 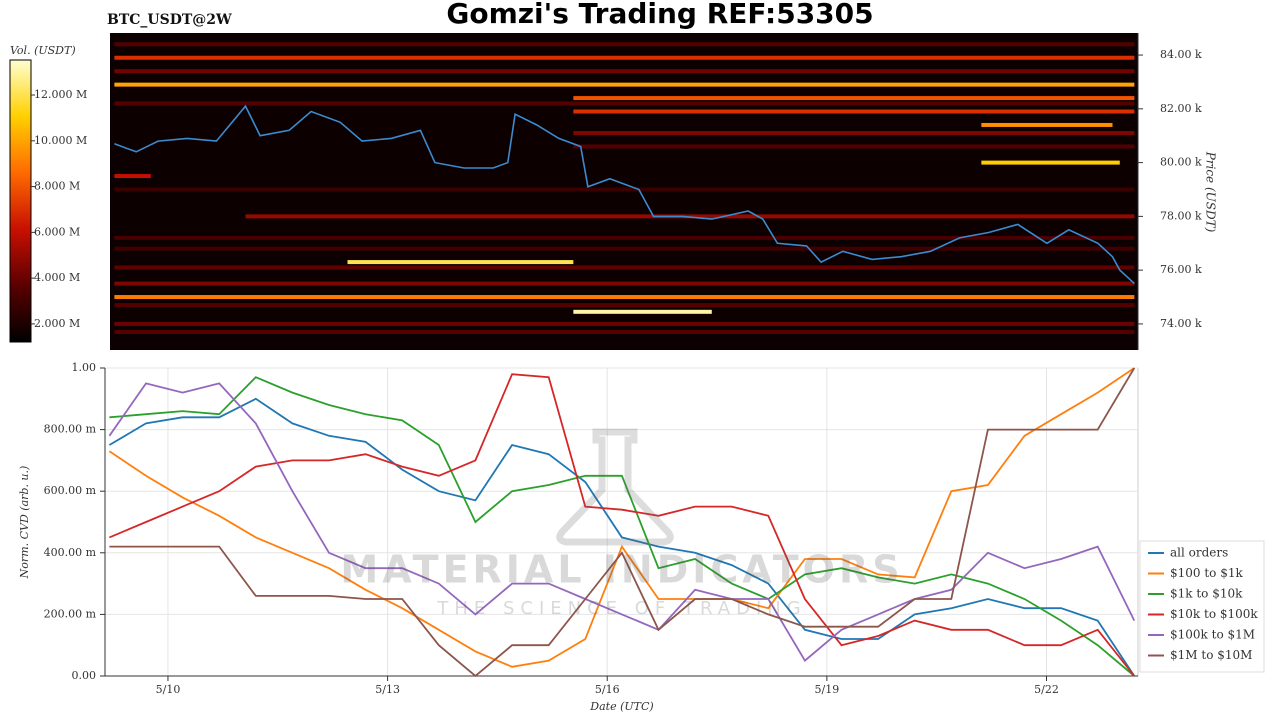 What do you see at coordinates (621, 608) in the screenshot?
I see `watermark-subtitle: THE SCIENCE OF TRADING` at bounding box center [621, 608].